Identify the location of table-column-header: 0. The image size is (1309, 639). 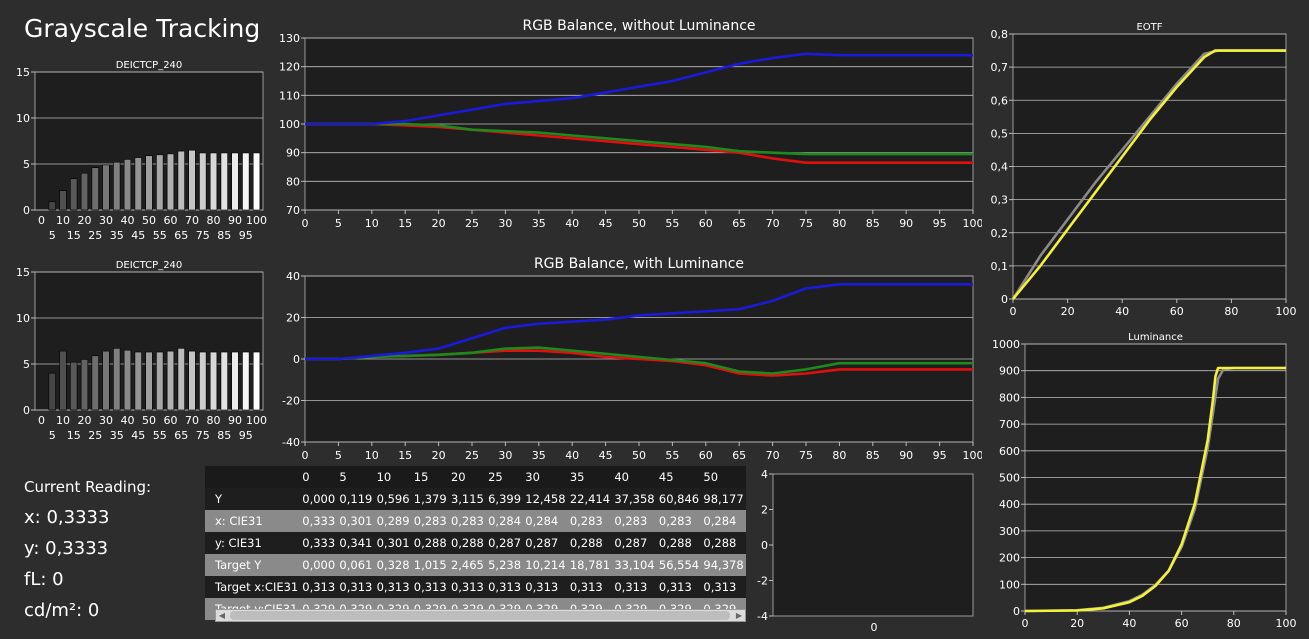
(319, 477).